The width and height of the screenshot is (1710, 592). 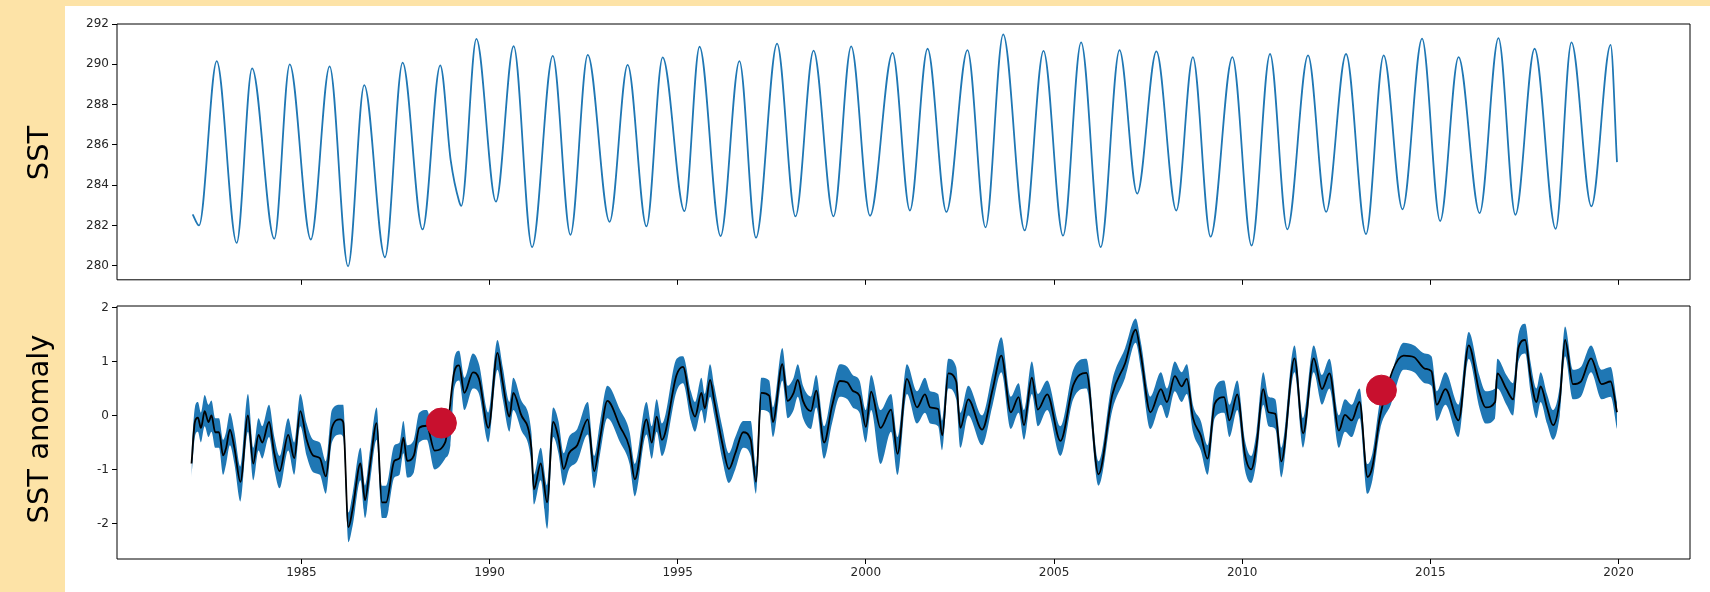 What do you see at coordinates (1242, 572) in the screenshot?
I see `x-tick-label: 2010` at bounding box center [1242, 572].